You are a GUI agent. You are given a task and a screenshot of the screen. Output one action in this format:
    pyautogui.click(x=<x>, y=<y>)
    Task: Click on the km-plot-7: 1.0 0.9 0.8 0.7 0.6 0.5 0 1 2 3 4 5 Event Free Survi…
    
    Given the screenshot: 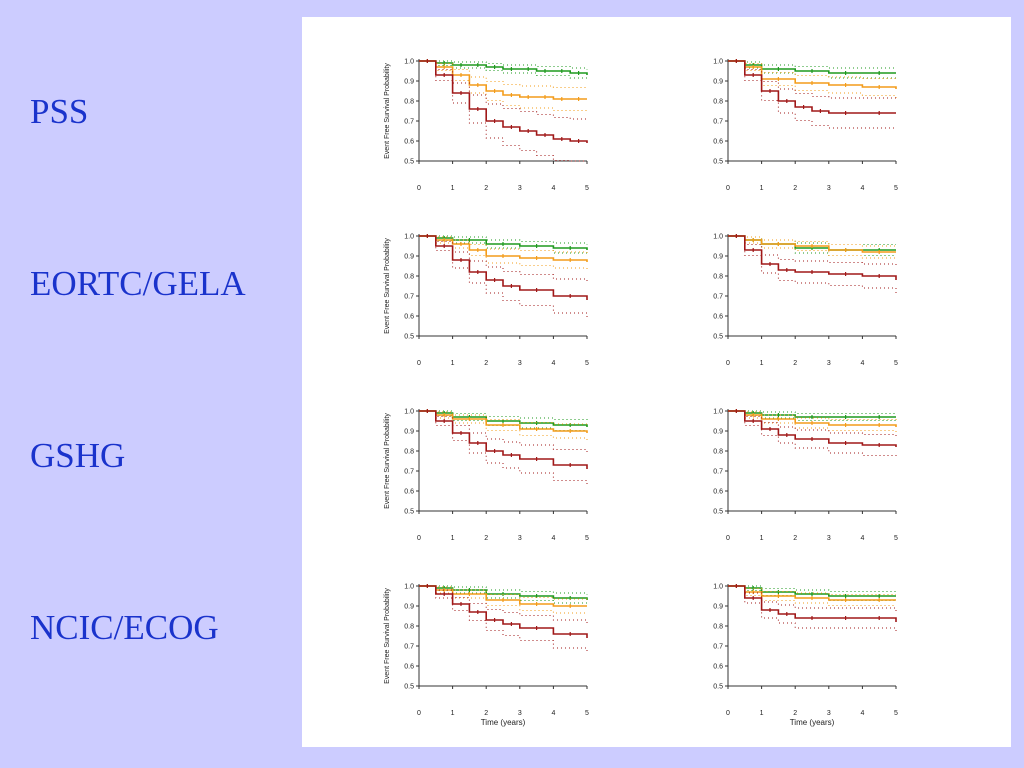 What is the action you would take?
    pyautogui.click(x=486, y=656)
    